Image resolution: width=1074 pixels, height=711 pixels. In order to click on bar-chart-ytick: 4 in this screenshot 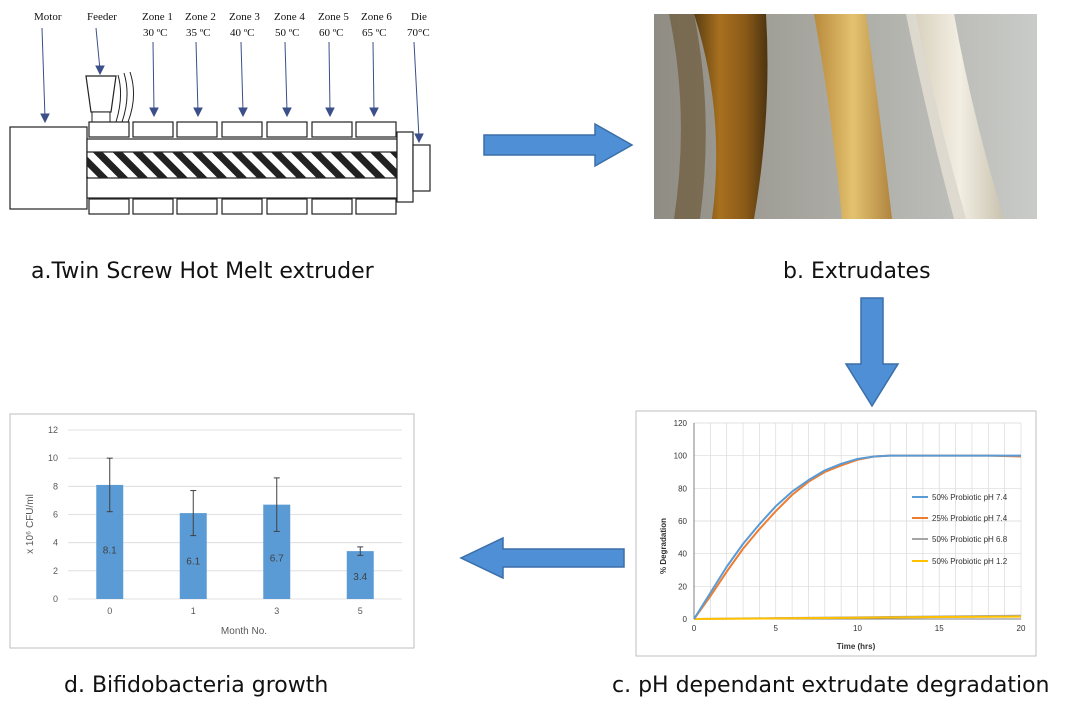, I will do `click(55, 543)`.